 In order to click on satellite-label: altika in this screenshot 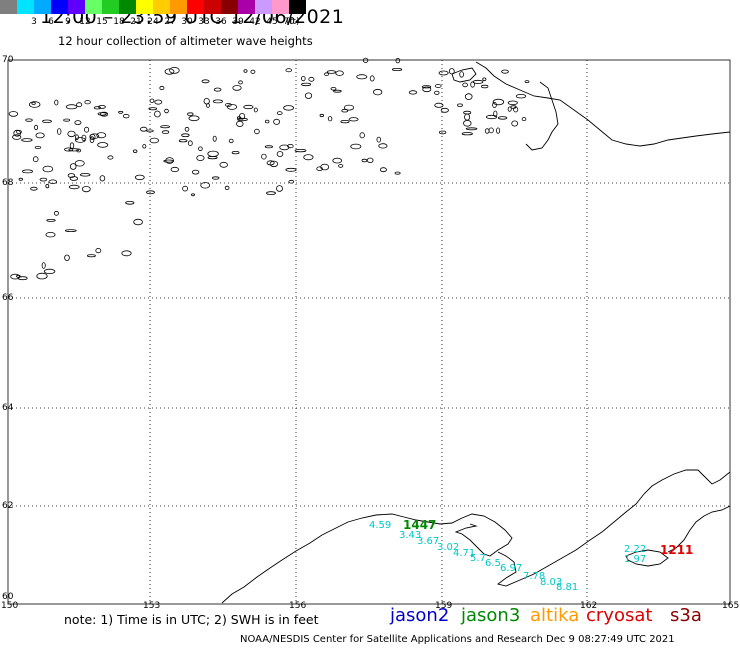, I will do `click(555, 615)`.